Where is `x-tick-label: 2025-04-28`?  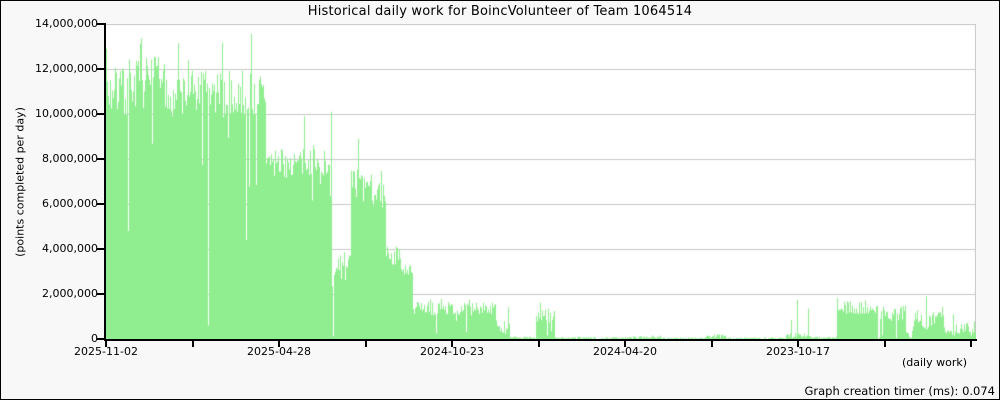
x-tick-label: 2025-04-28 is located at coordinates (279, 351).